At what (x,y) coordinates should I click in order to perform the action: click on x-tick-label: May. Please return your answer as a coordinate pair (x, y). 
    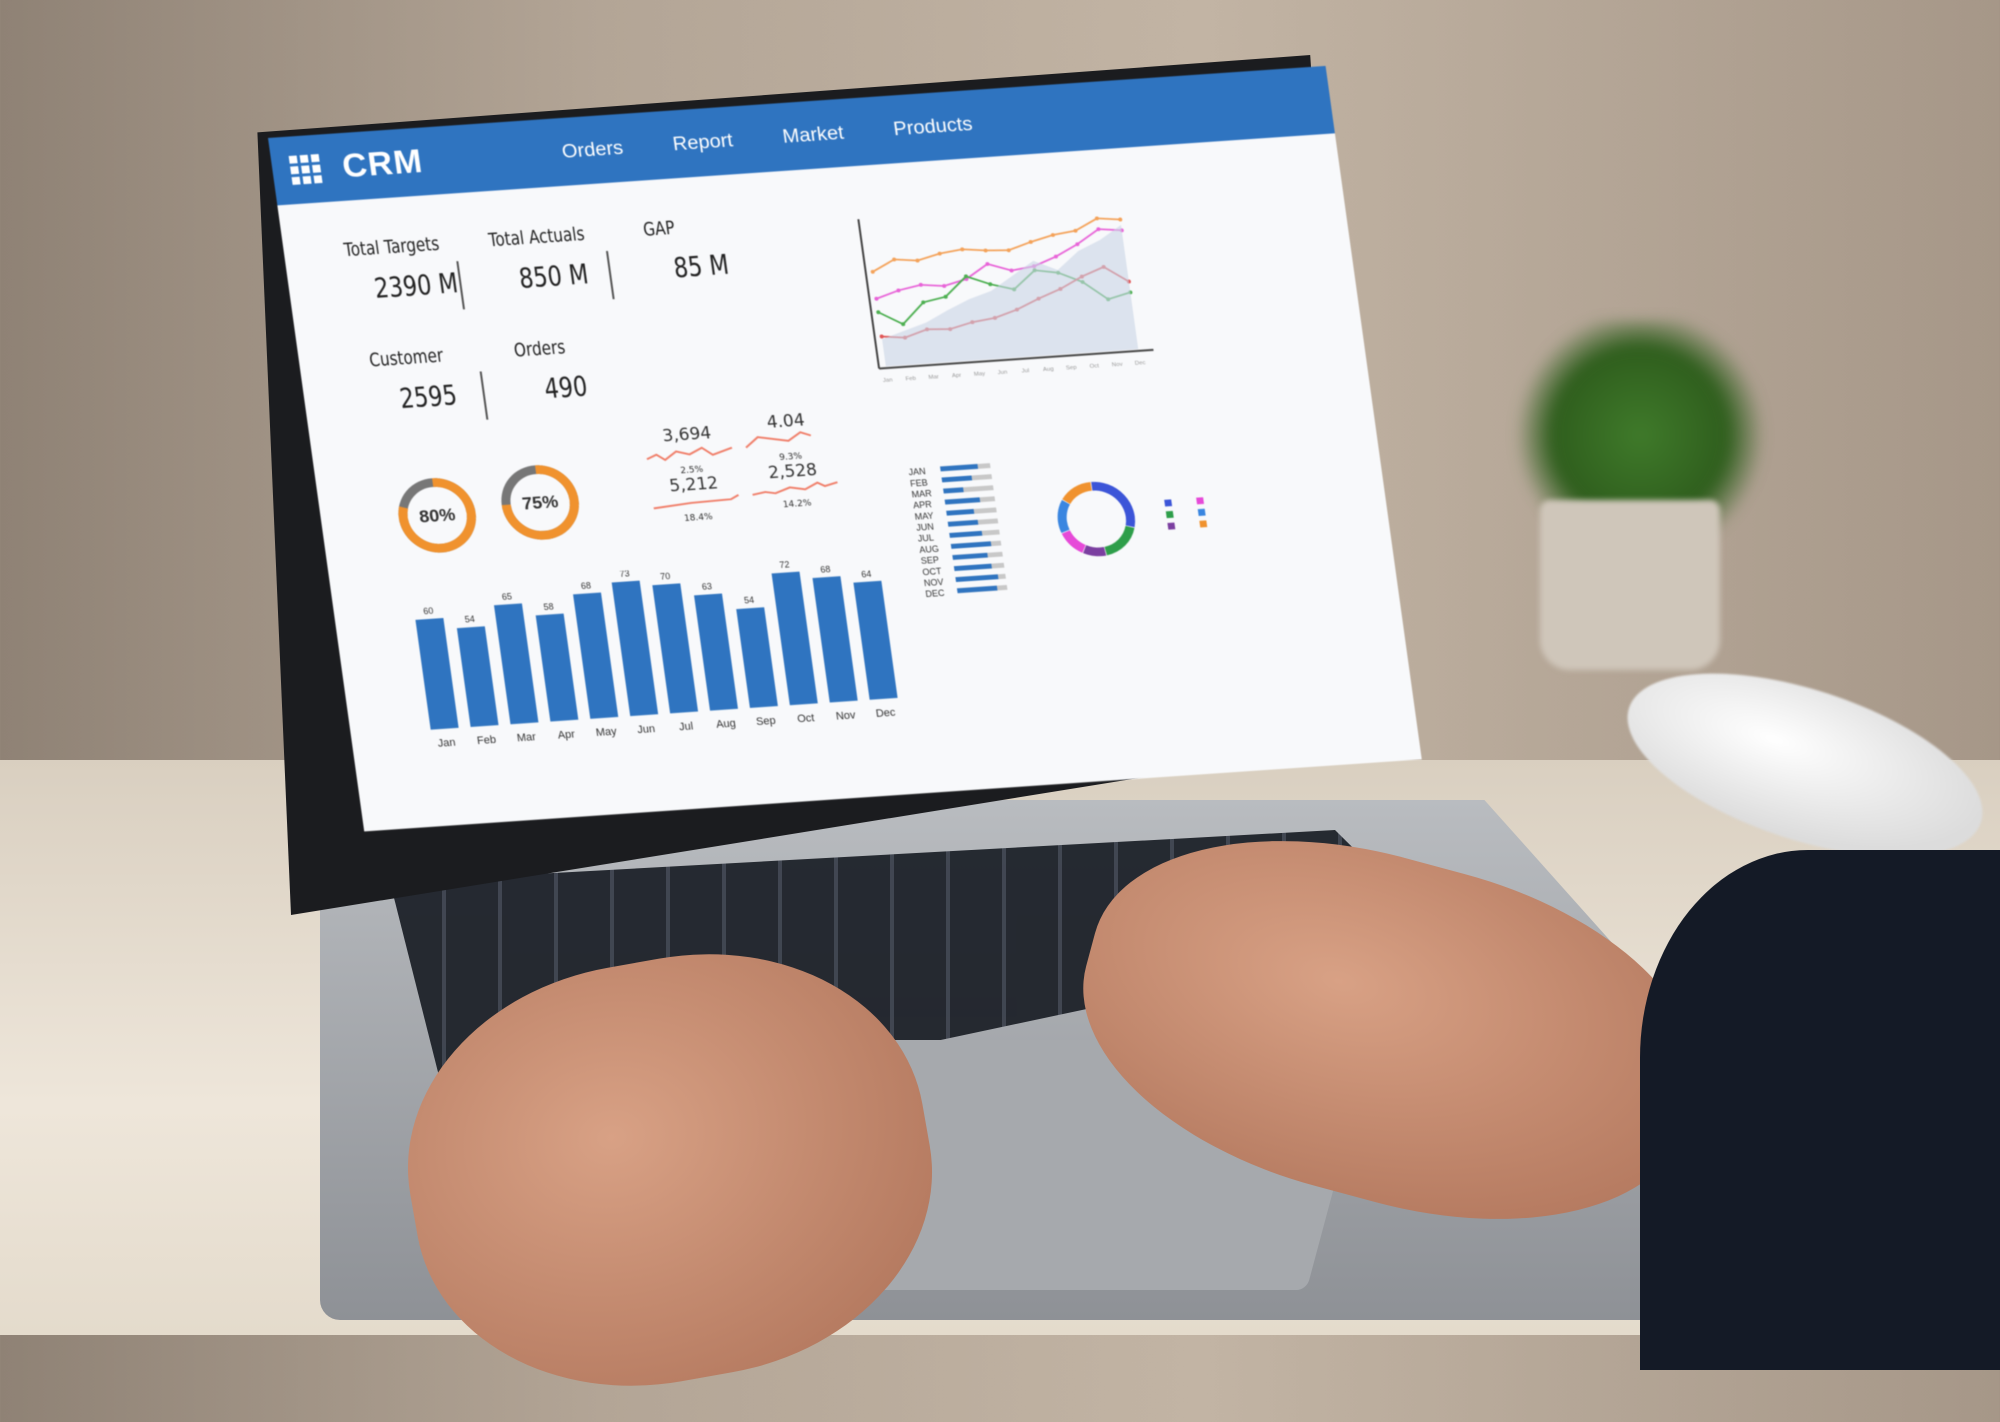
    Looking at the image, I should click on (606, 732).